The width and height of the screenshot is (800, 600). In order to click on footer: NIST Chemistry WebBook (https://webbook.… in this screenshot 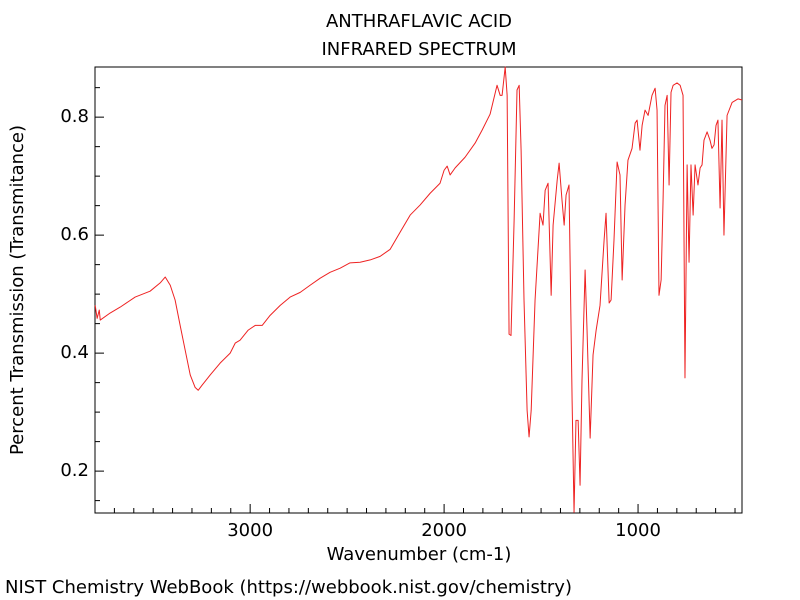, I will do `click(288, 587)`.